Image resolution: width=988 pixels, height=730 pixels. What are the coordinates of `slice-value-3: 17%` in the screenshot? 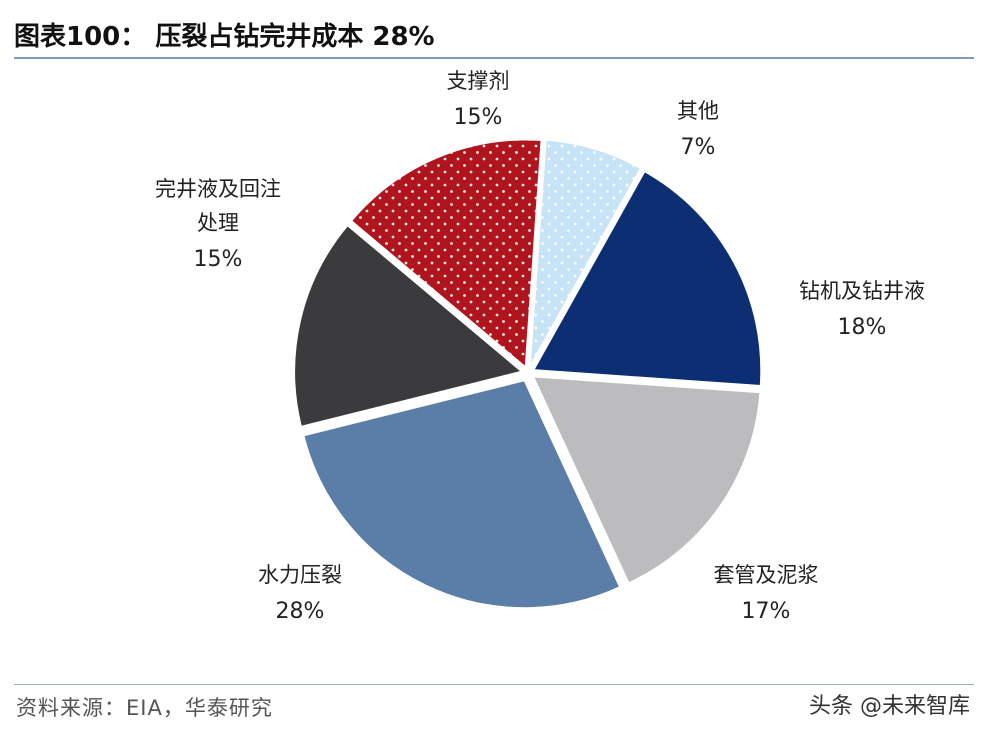 It's located at (766, 611).